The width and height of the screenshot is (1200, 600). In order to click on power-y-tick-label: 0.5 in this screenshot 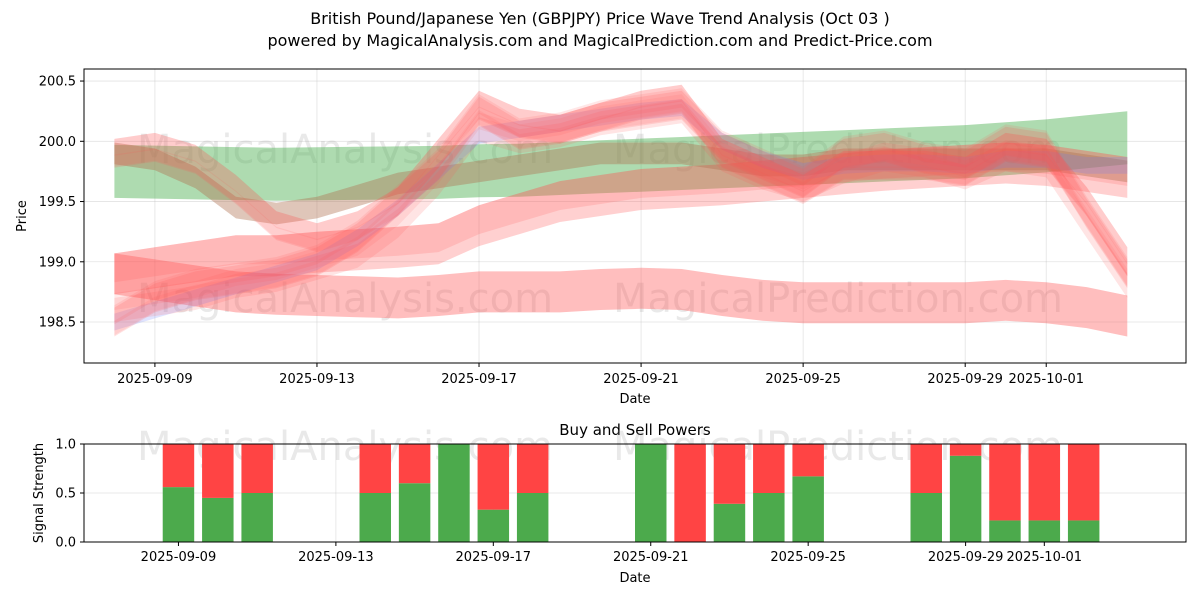, I will do `click(65, 494)`.